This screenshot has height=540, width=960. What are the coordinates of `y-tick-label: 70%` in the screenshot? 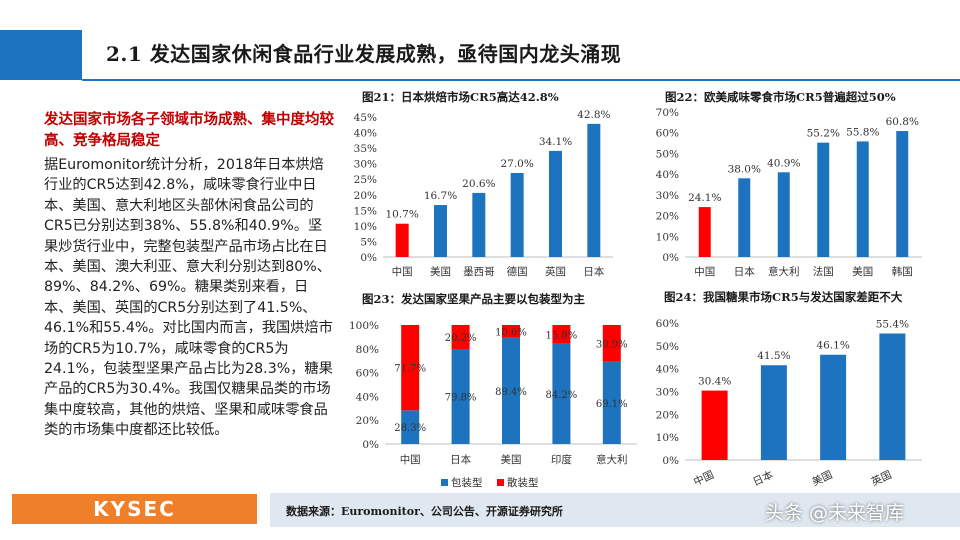 It's located at (667, 113).